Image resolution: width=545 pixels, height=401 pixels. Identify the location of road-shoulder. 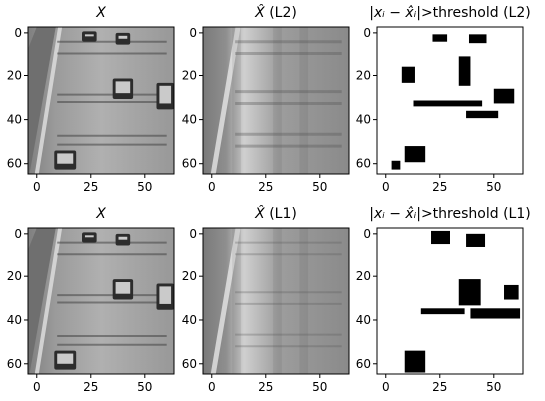
(42, 301).